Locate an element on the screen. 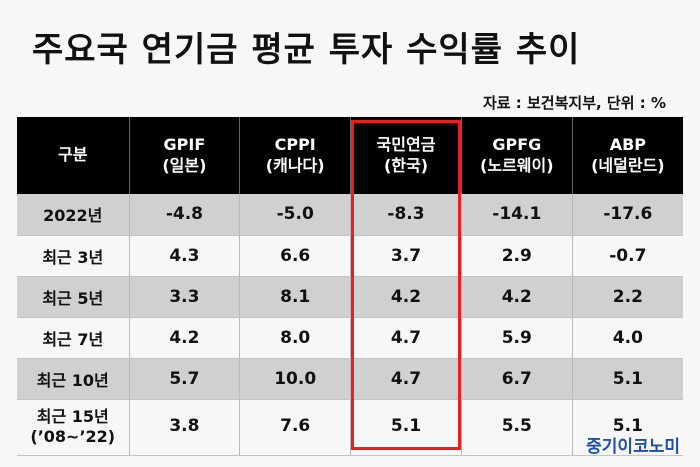 This screenshot has height=467, width=700. header-cppi: CPPI (캐나다) is located at coordinates (295, 155).